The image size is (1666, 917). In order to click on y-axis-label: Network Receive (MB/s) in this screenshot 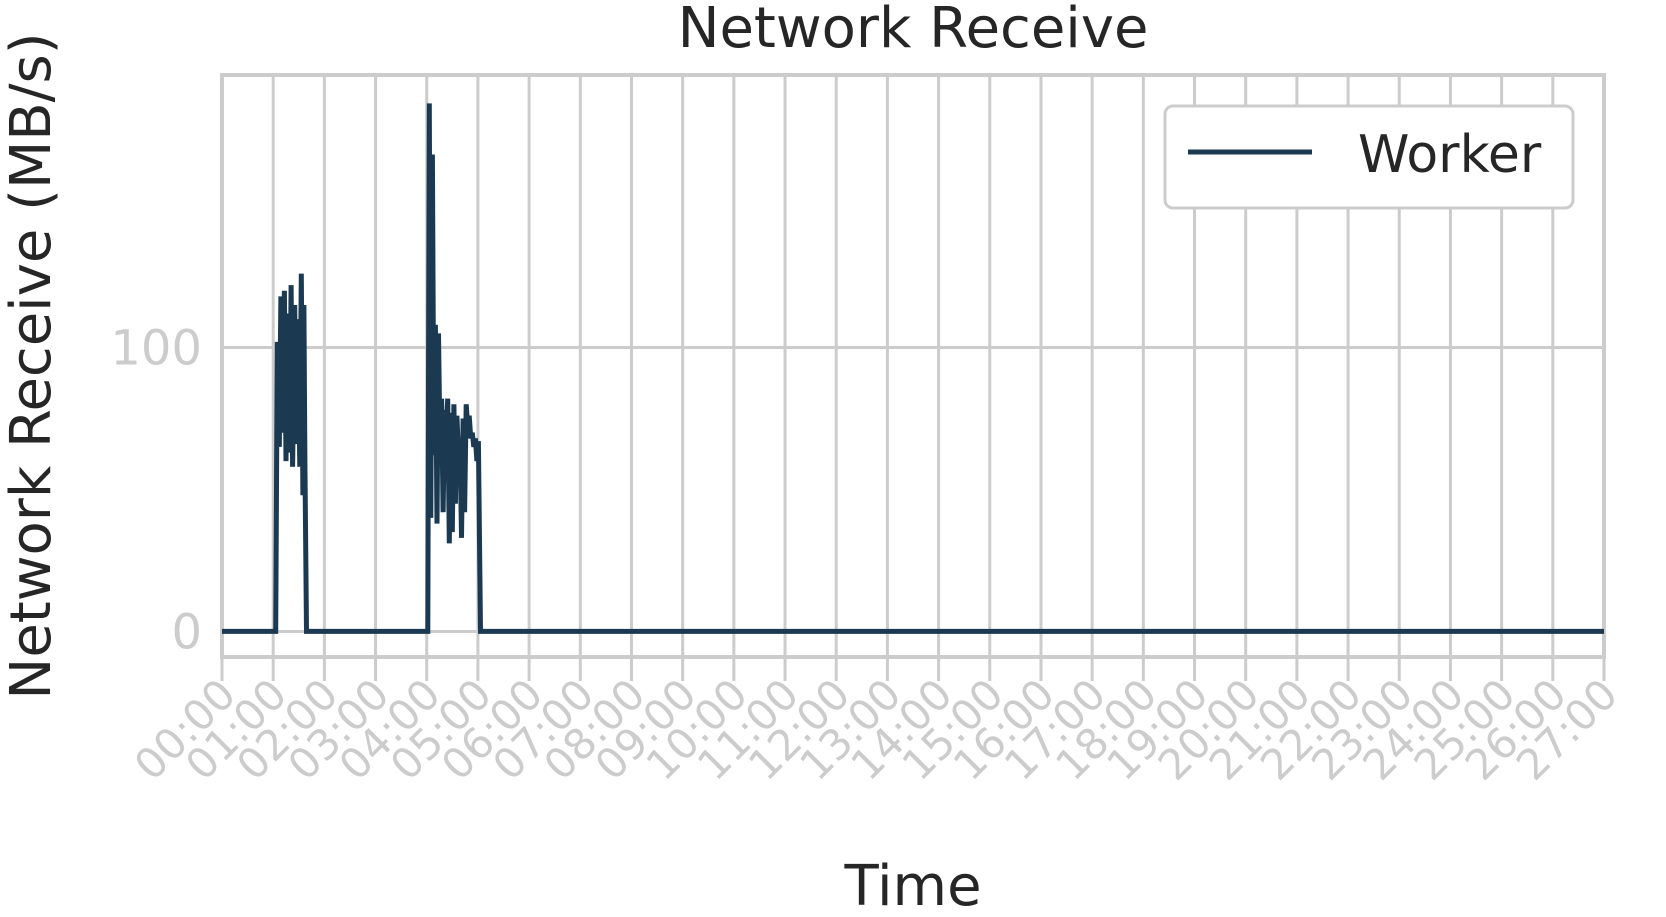, I will do `click(32, 365)`.